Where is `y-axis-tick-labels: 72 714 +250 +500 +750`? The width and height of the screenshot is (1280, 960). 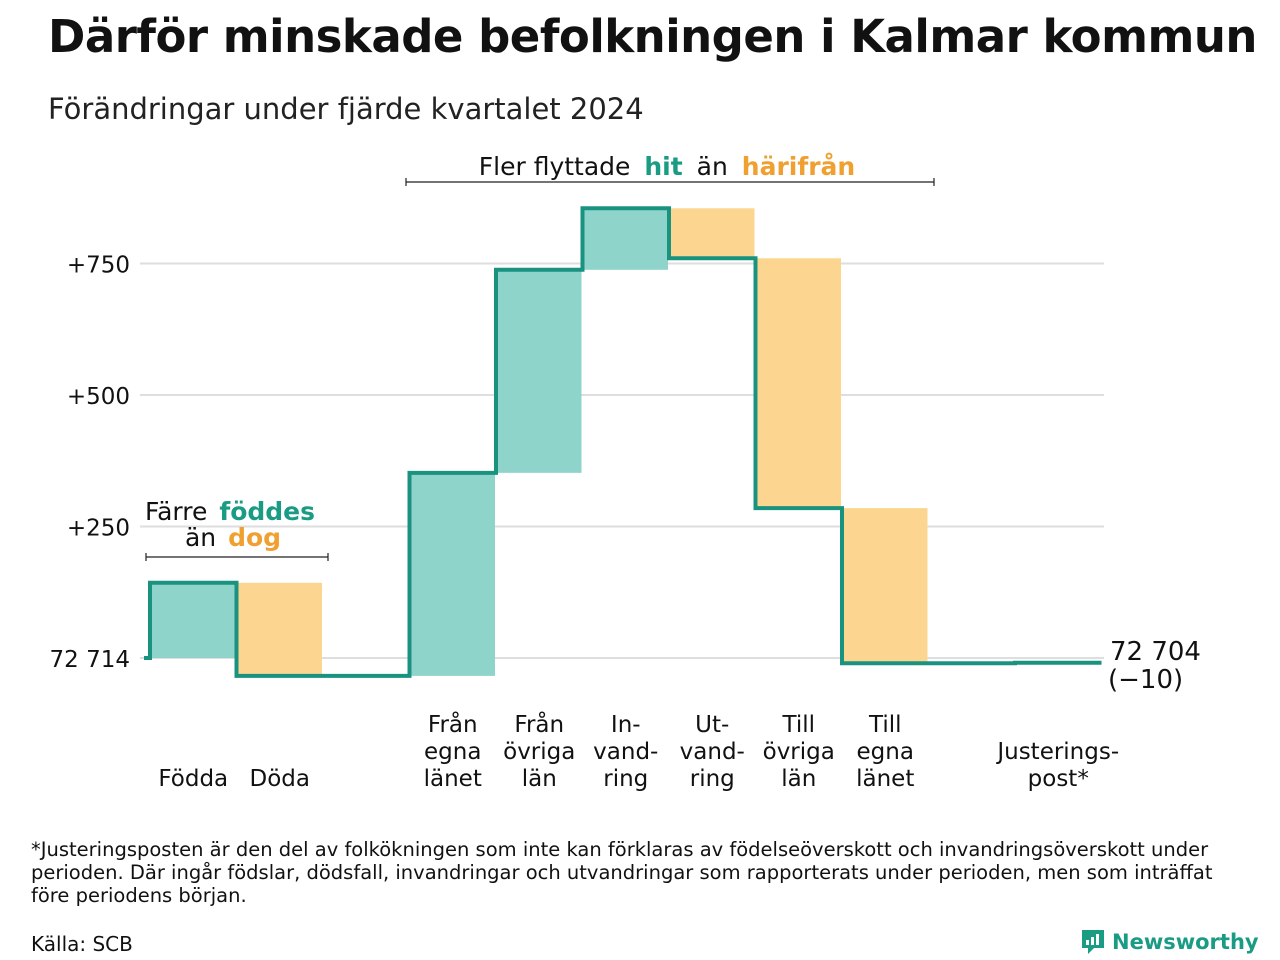 y-axis-tick-labels: 72 714 +250 +500 +750 is located at coordinates (90, 463).